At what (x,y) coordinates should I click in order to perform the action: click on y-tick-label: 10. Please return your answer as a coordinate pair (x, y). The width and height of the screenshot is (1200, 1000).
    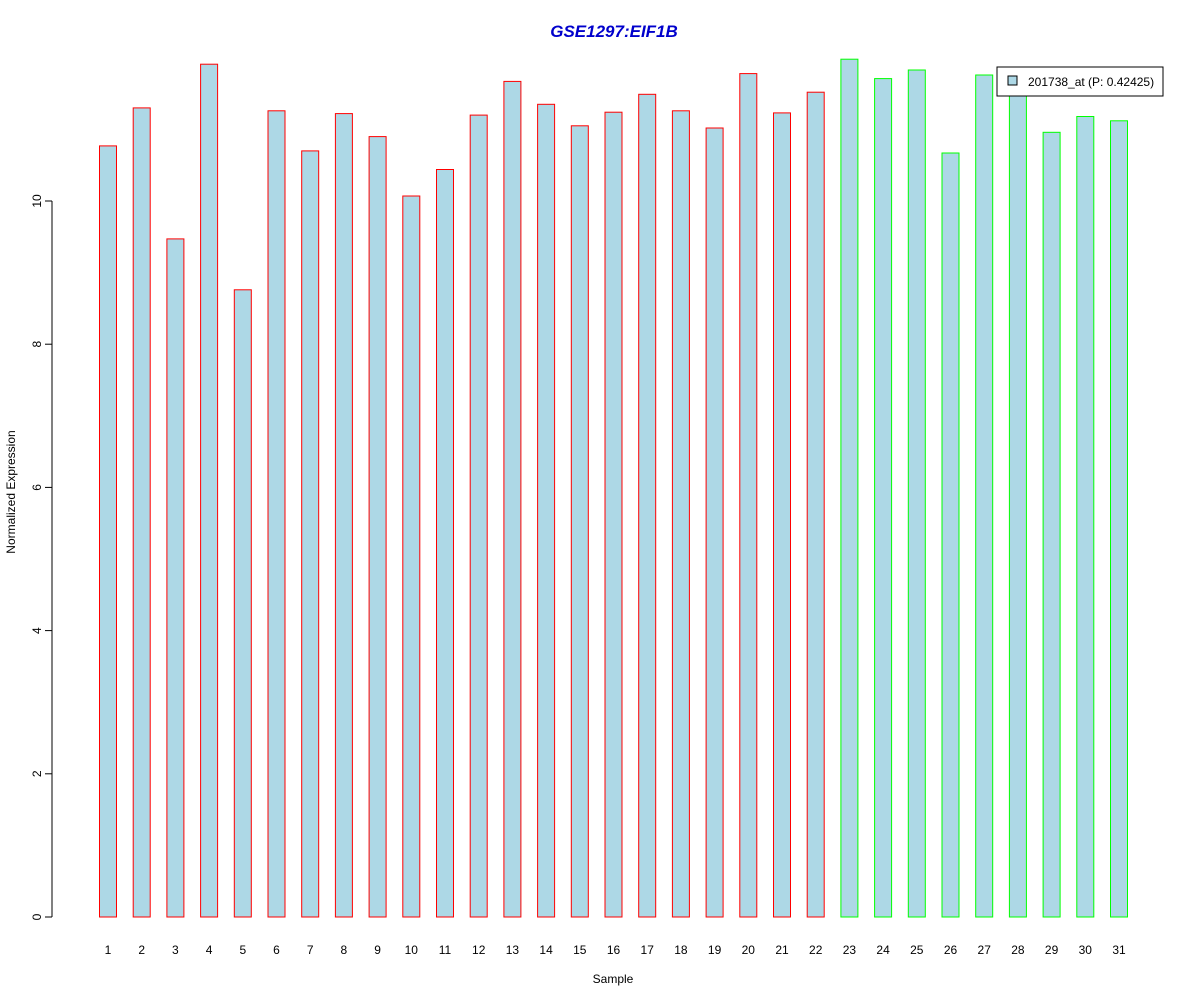
    Looking at the image, I should click on (37, 201).